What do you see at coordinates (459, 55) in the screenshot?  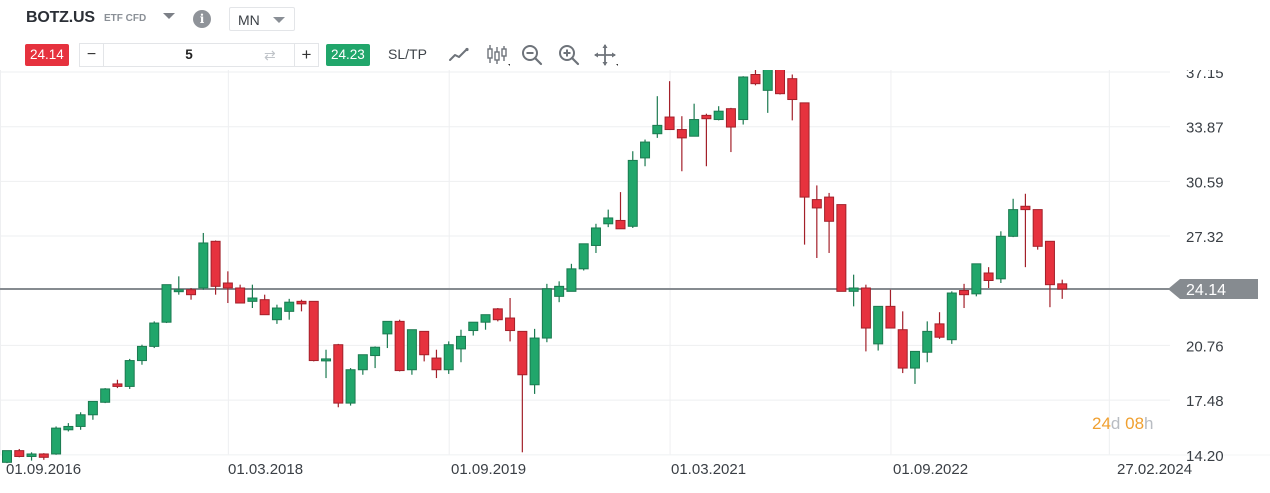 I see `line-chart-icon` at bounding box center [459, 55].